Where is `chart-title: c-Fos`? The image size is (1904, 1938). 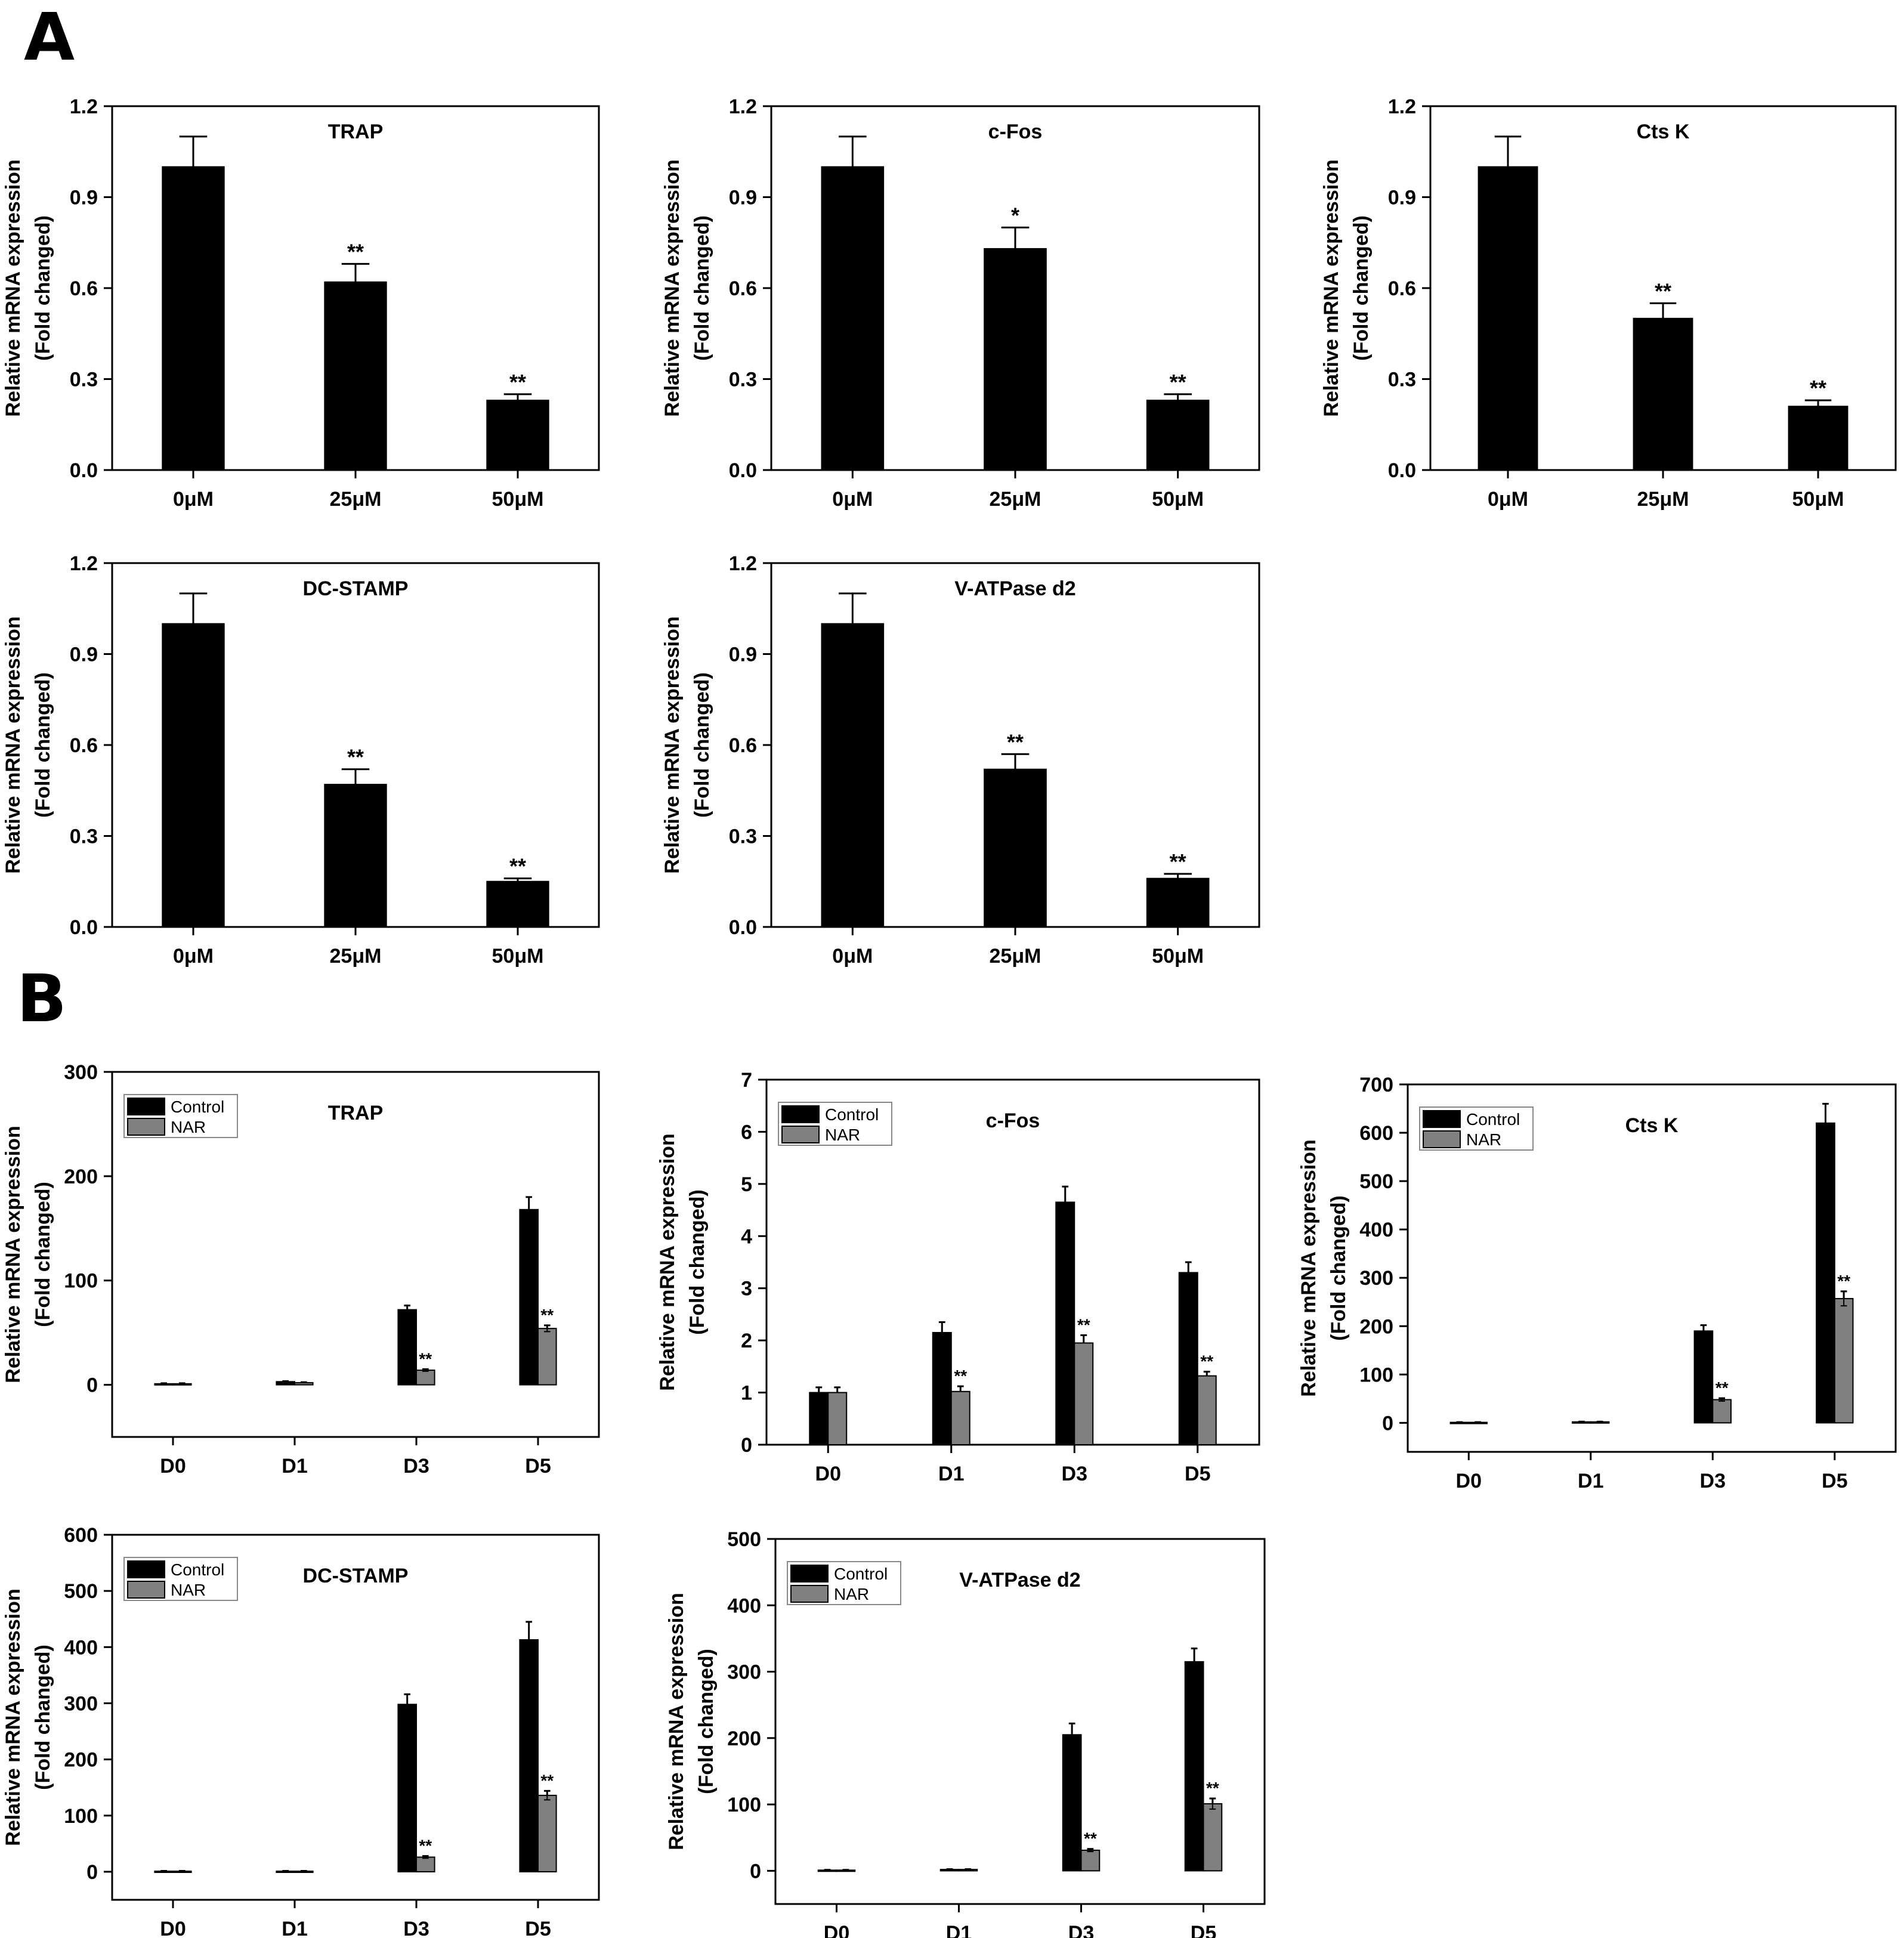
chart-title: c-Fos is located at coordinates (1013, 1120).